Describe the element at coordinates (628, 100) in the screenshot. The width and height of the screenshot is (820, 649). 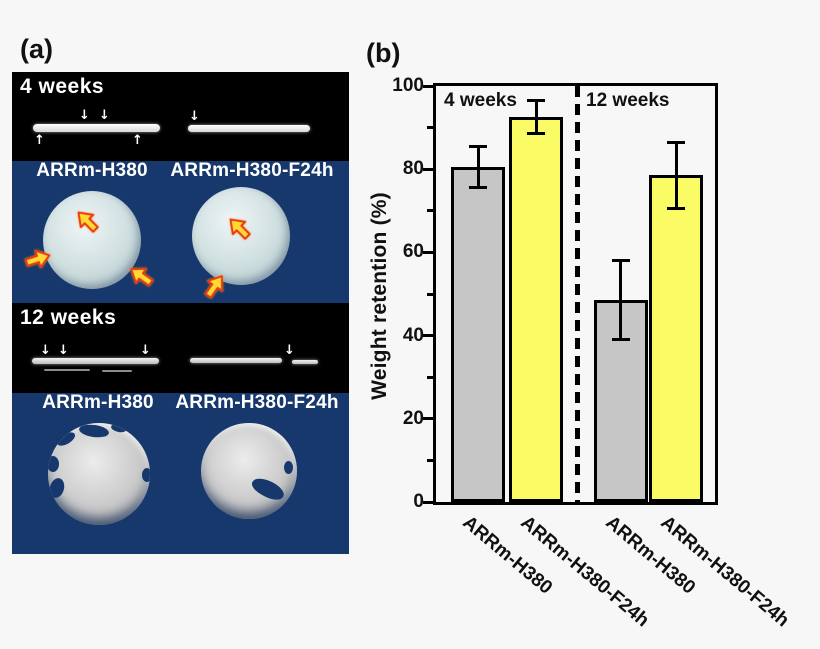
I see `group-label-12-weeks: 12 weeks` at that location.